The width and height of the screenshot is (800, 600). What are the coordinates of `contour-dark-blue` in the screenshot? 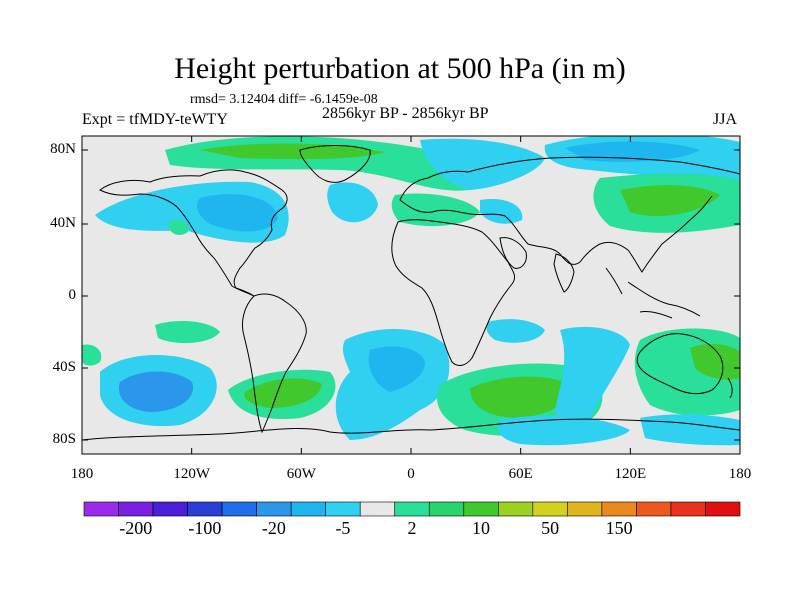 It's located at (156, 391).